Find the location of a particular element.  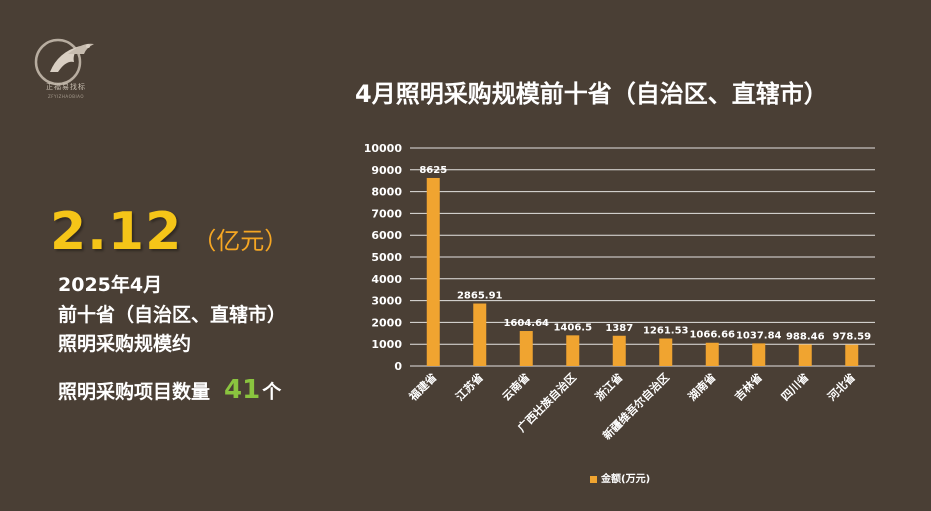

data-label: 1604.64 is located at coordinates (526, 323).